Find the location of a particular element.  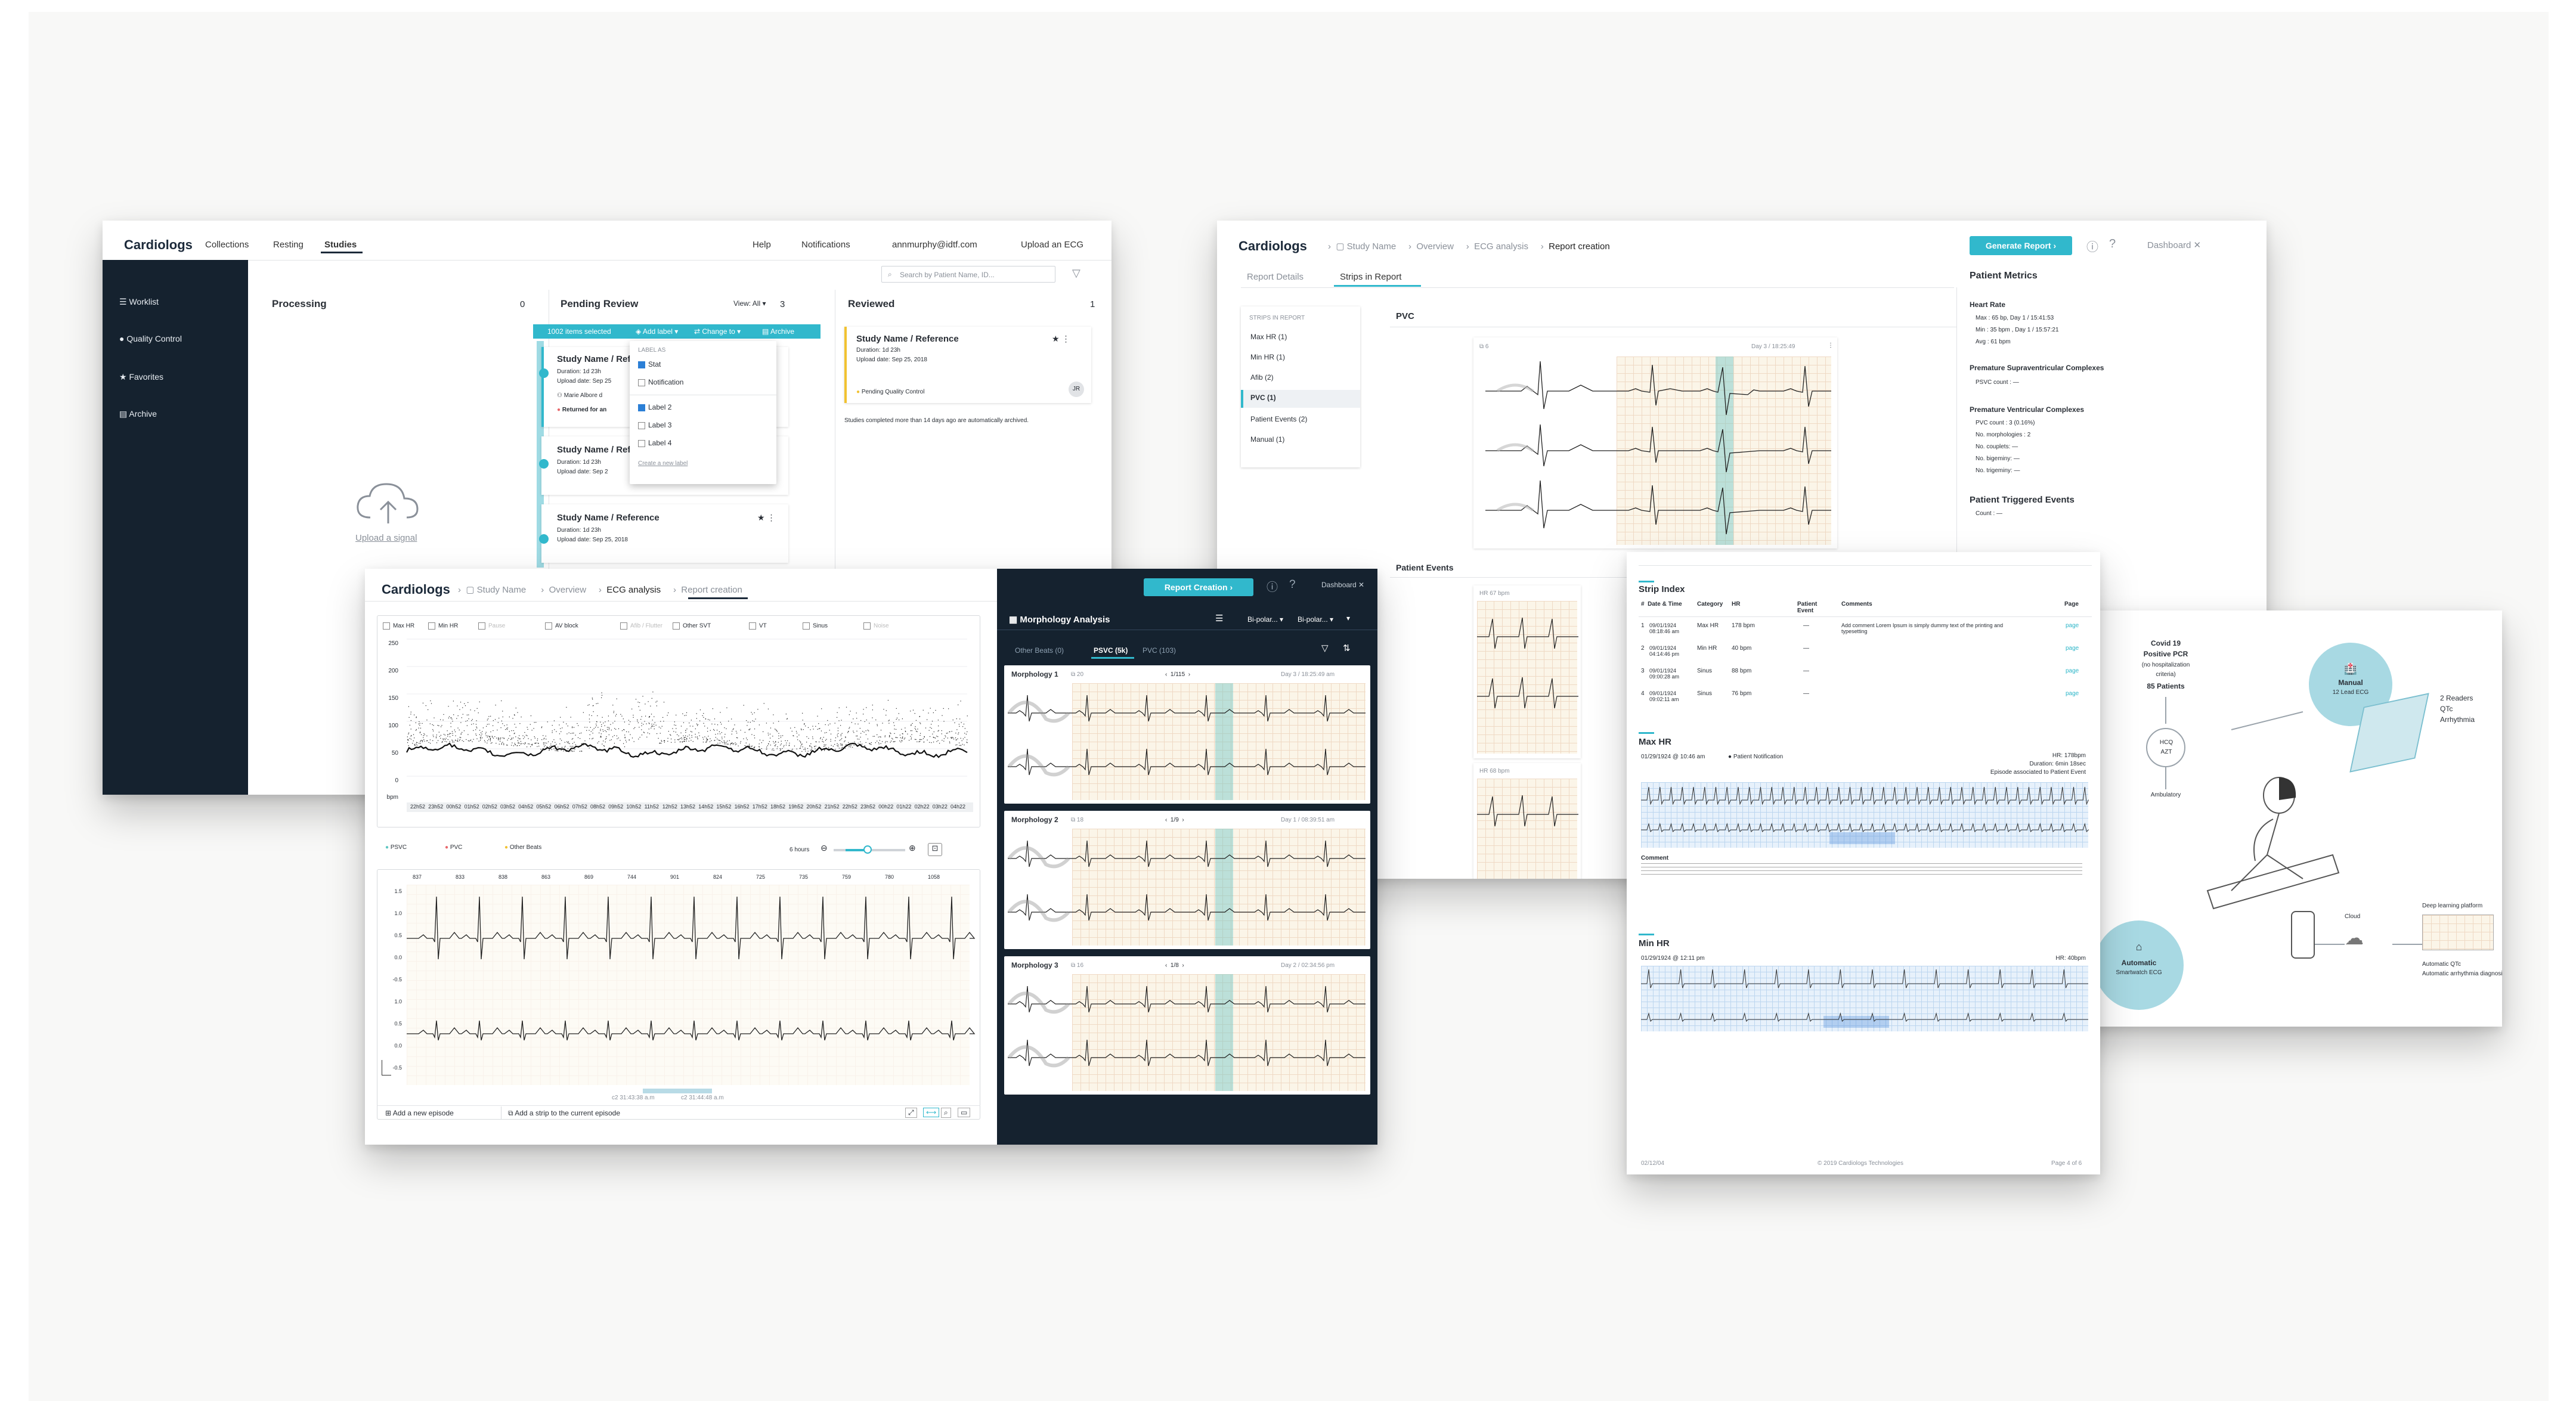

print-icon: ▭ is located at coordinates (964, 1112).